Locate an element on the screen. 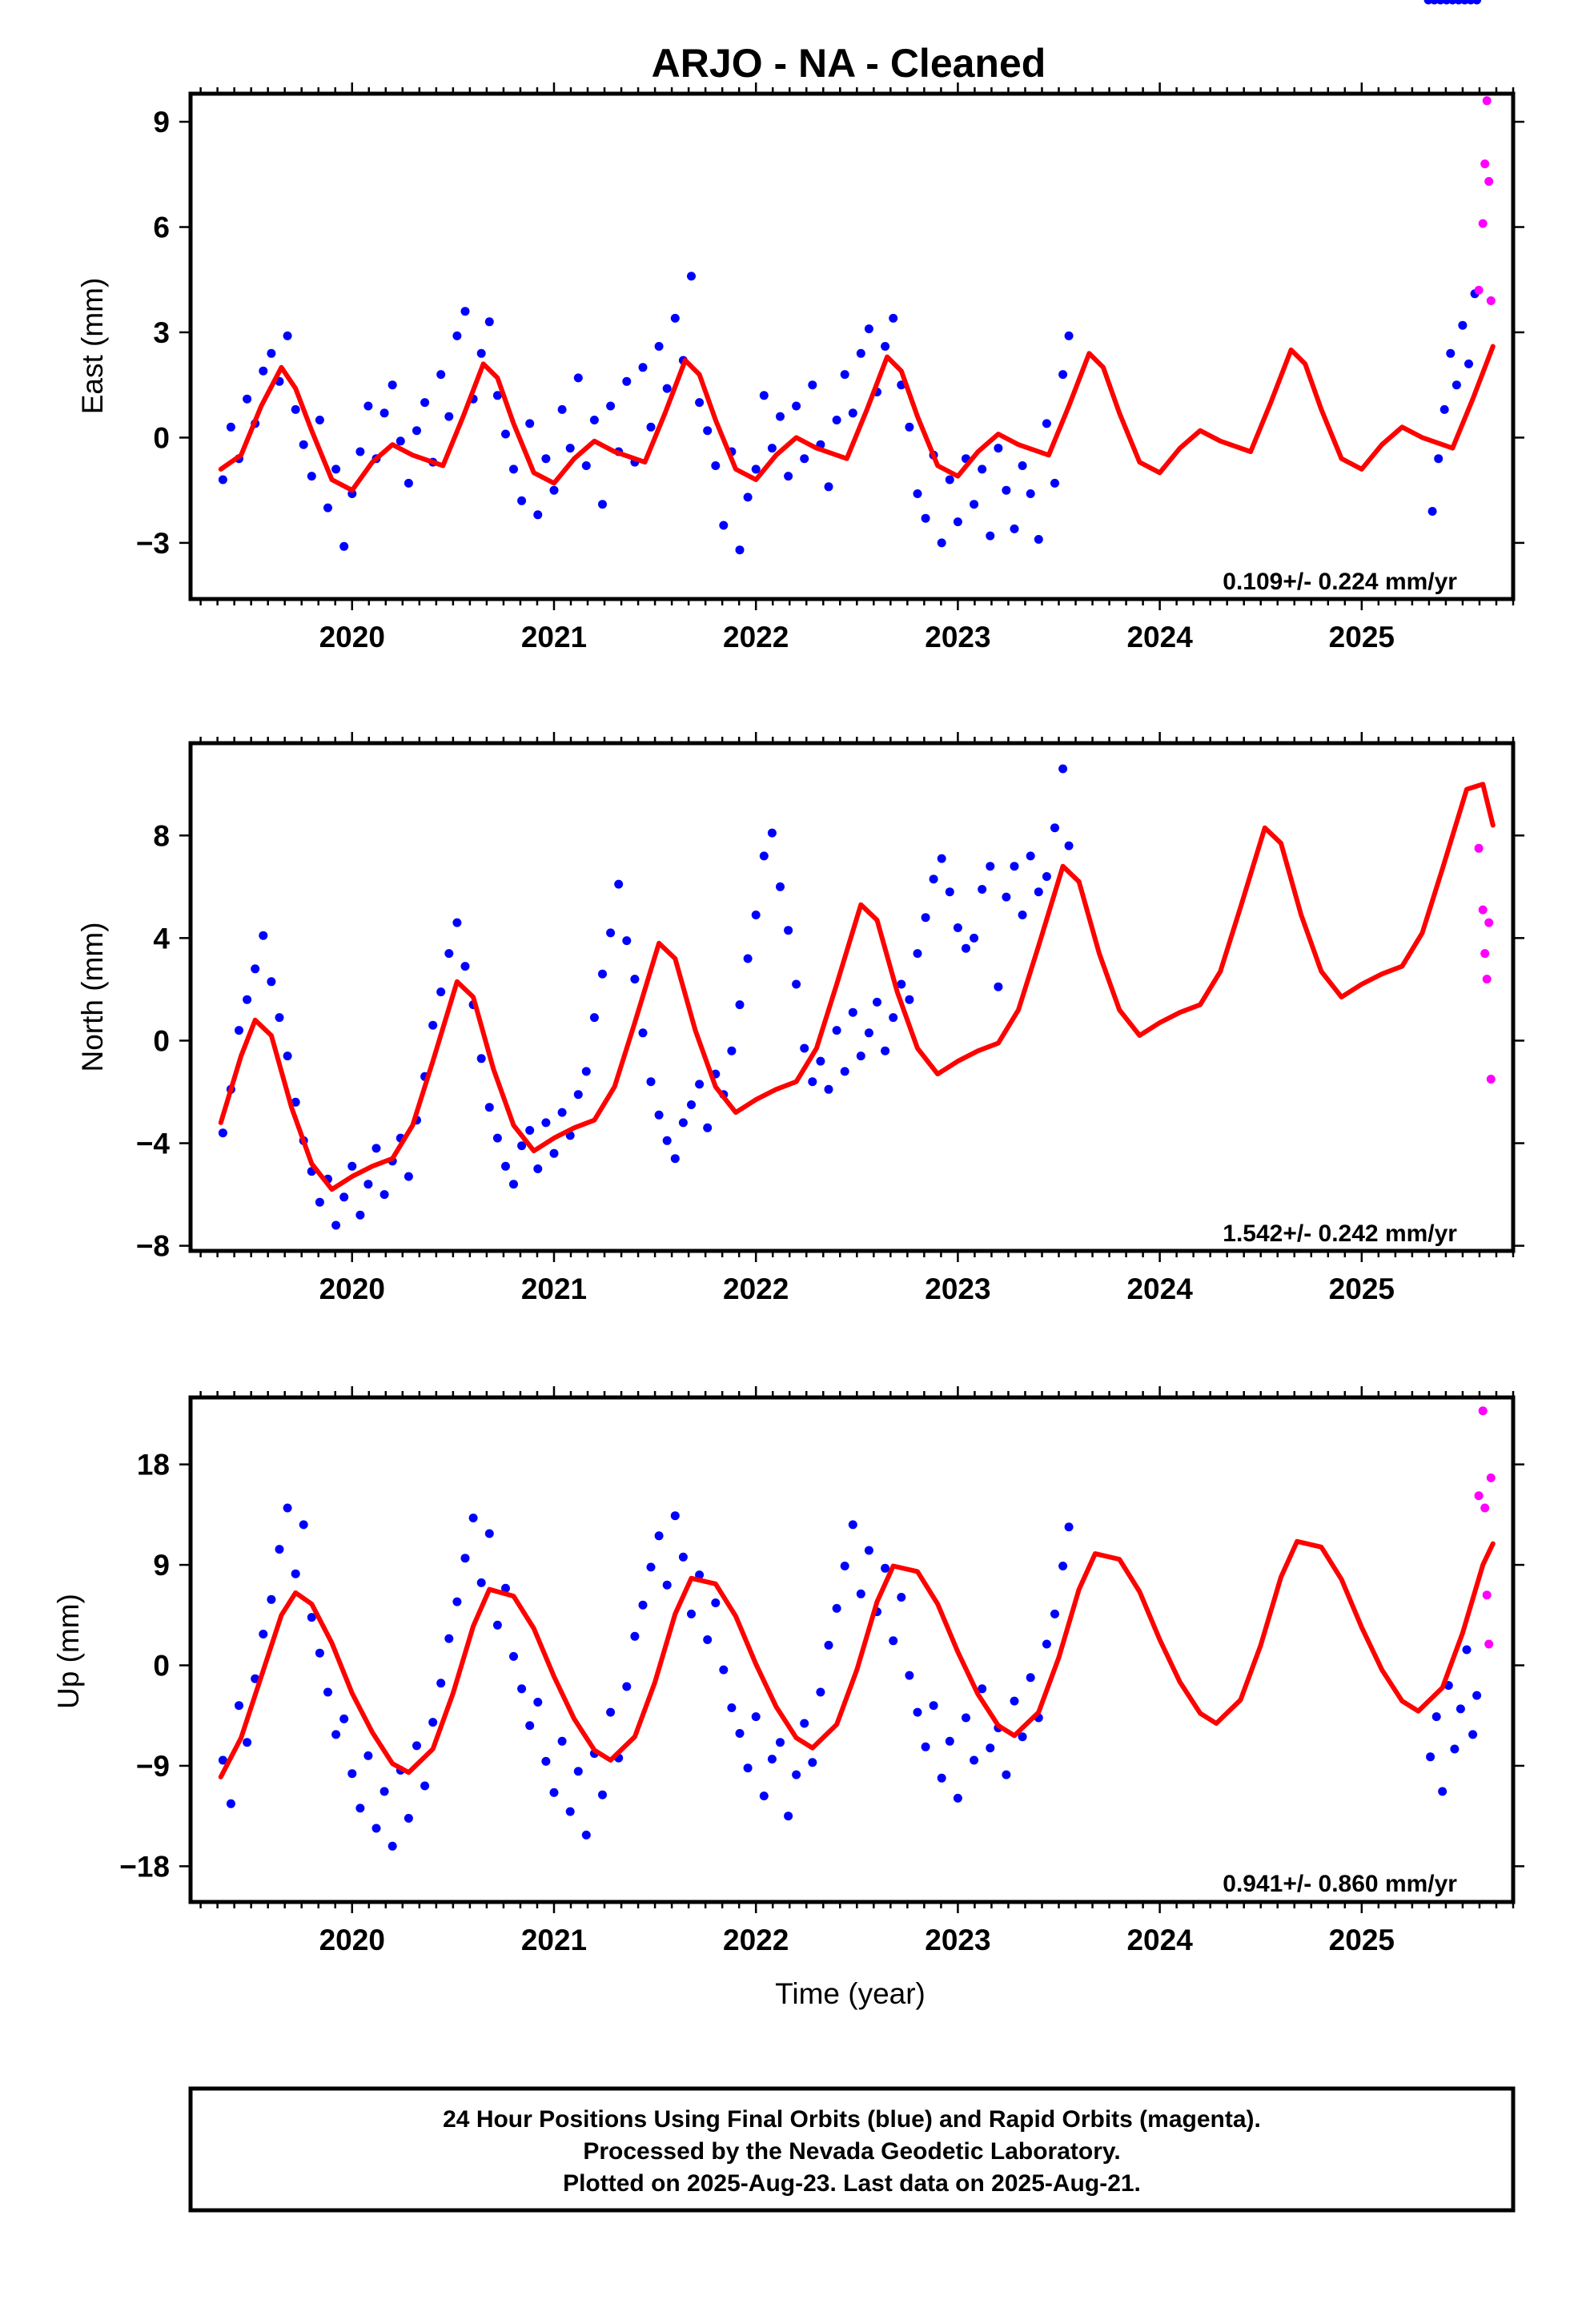 This screenshot has width=1582, height=2324. up-x-tick-label: 2024 is located at coordinates (1160, 1940).